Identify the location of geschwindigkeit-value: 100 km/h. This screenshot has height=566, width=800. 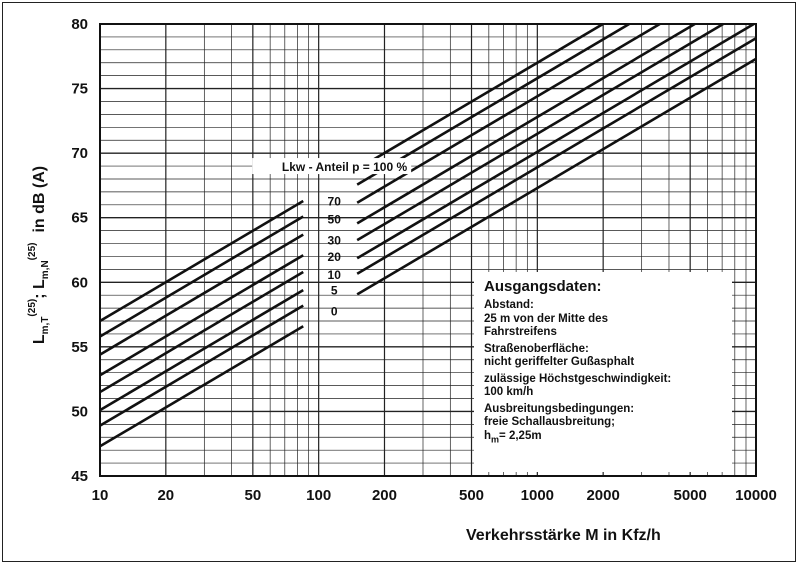
(509, 392).